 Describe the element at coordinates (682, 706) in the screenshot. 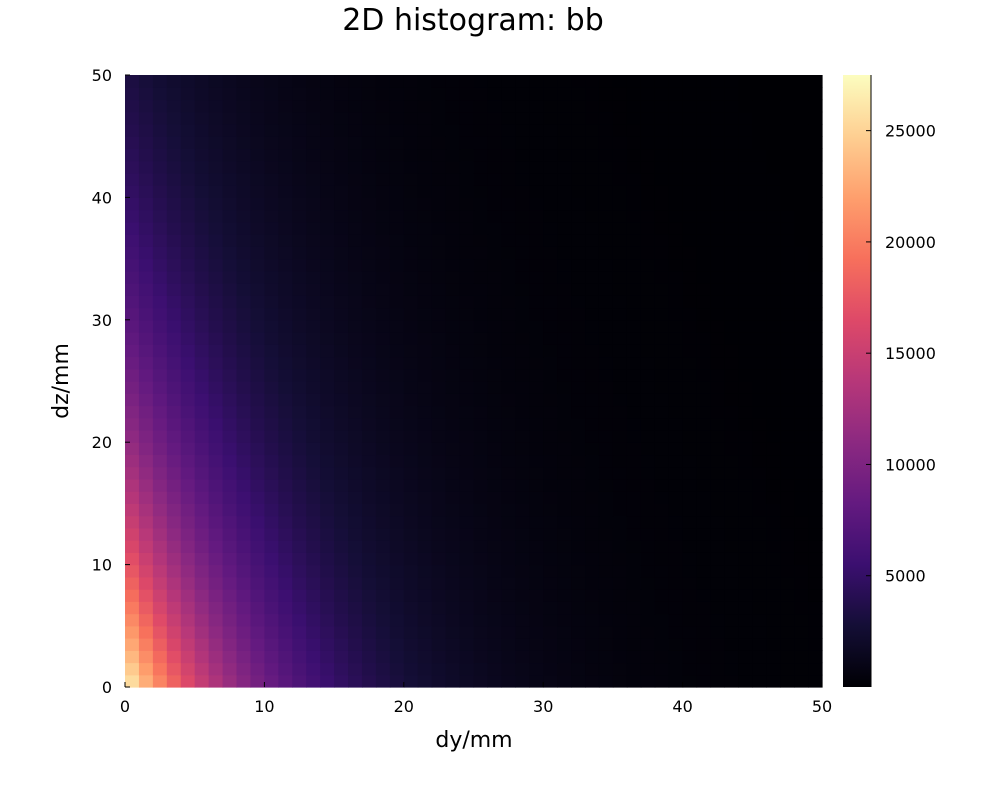

I see `x-tick-label: 40` at that location.